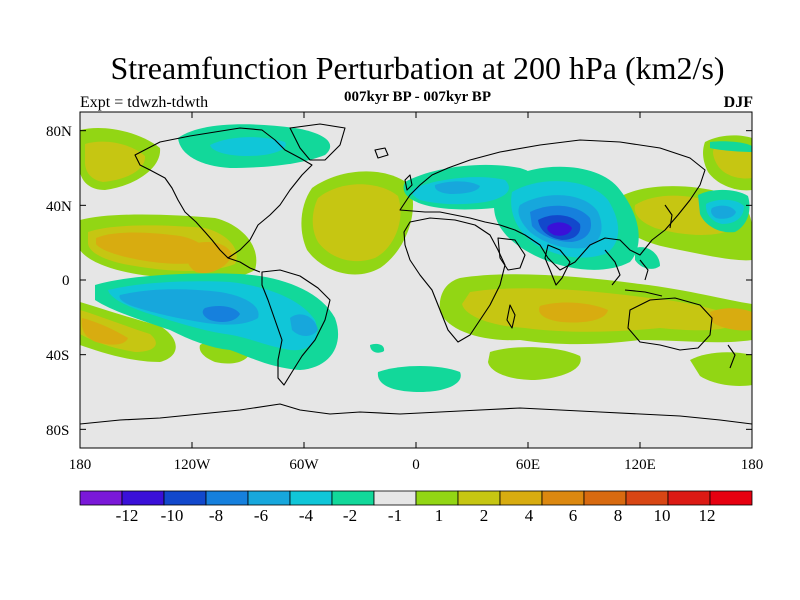 Image resolution: width=800 pixels, height=600 pixels. I want to click on colorbar-label: 12, so click(707, 515).